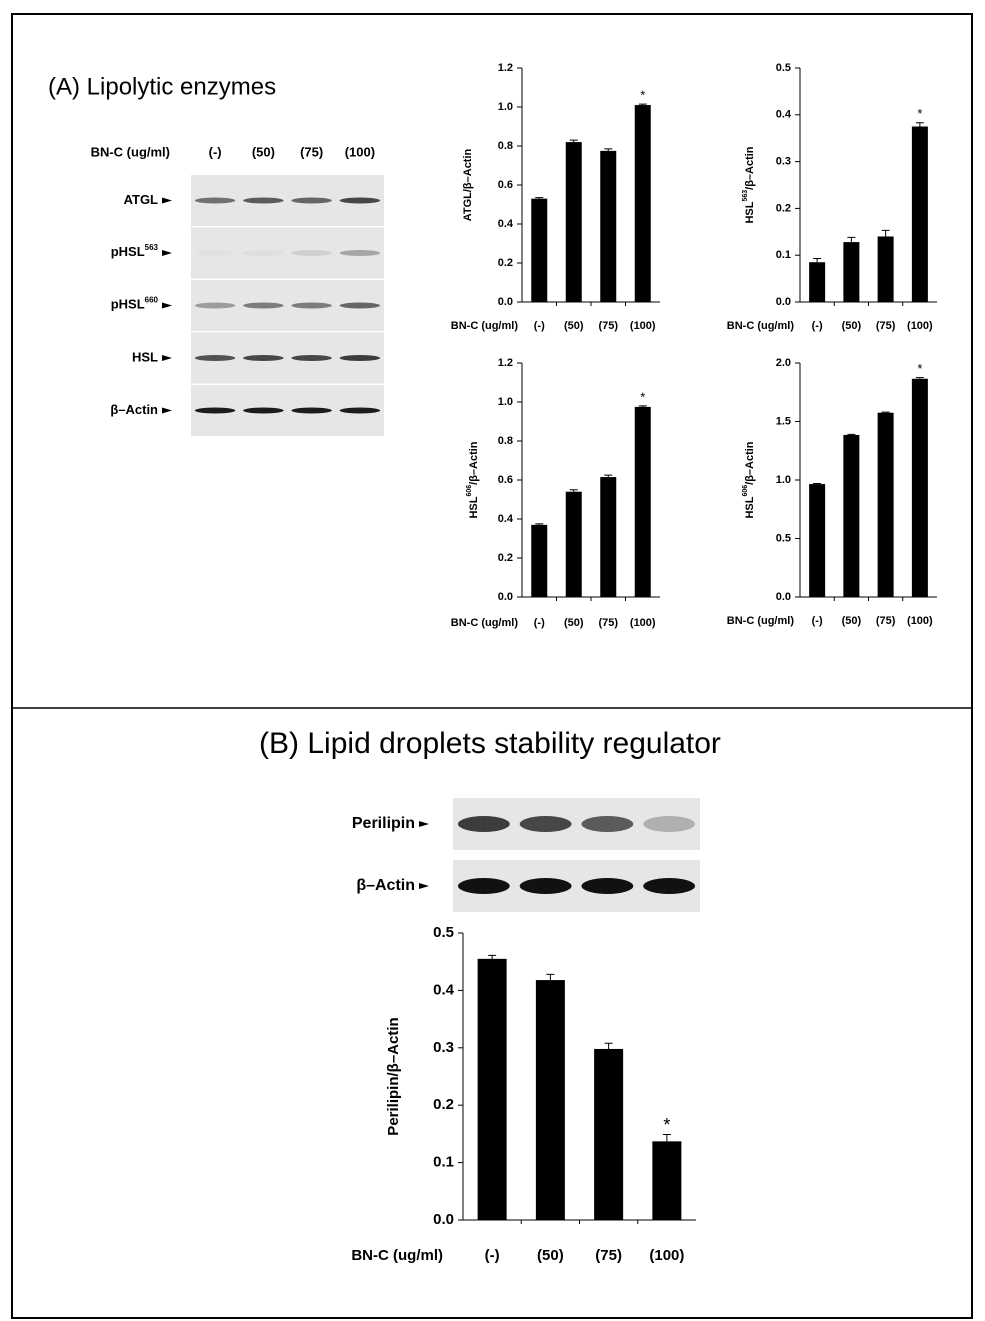  I want to click on y-axis-label: Perilipin/β–Actin, so click(393, 1076).